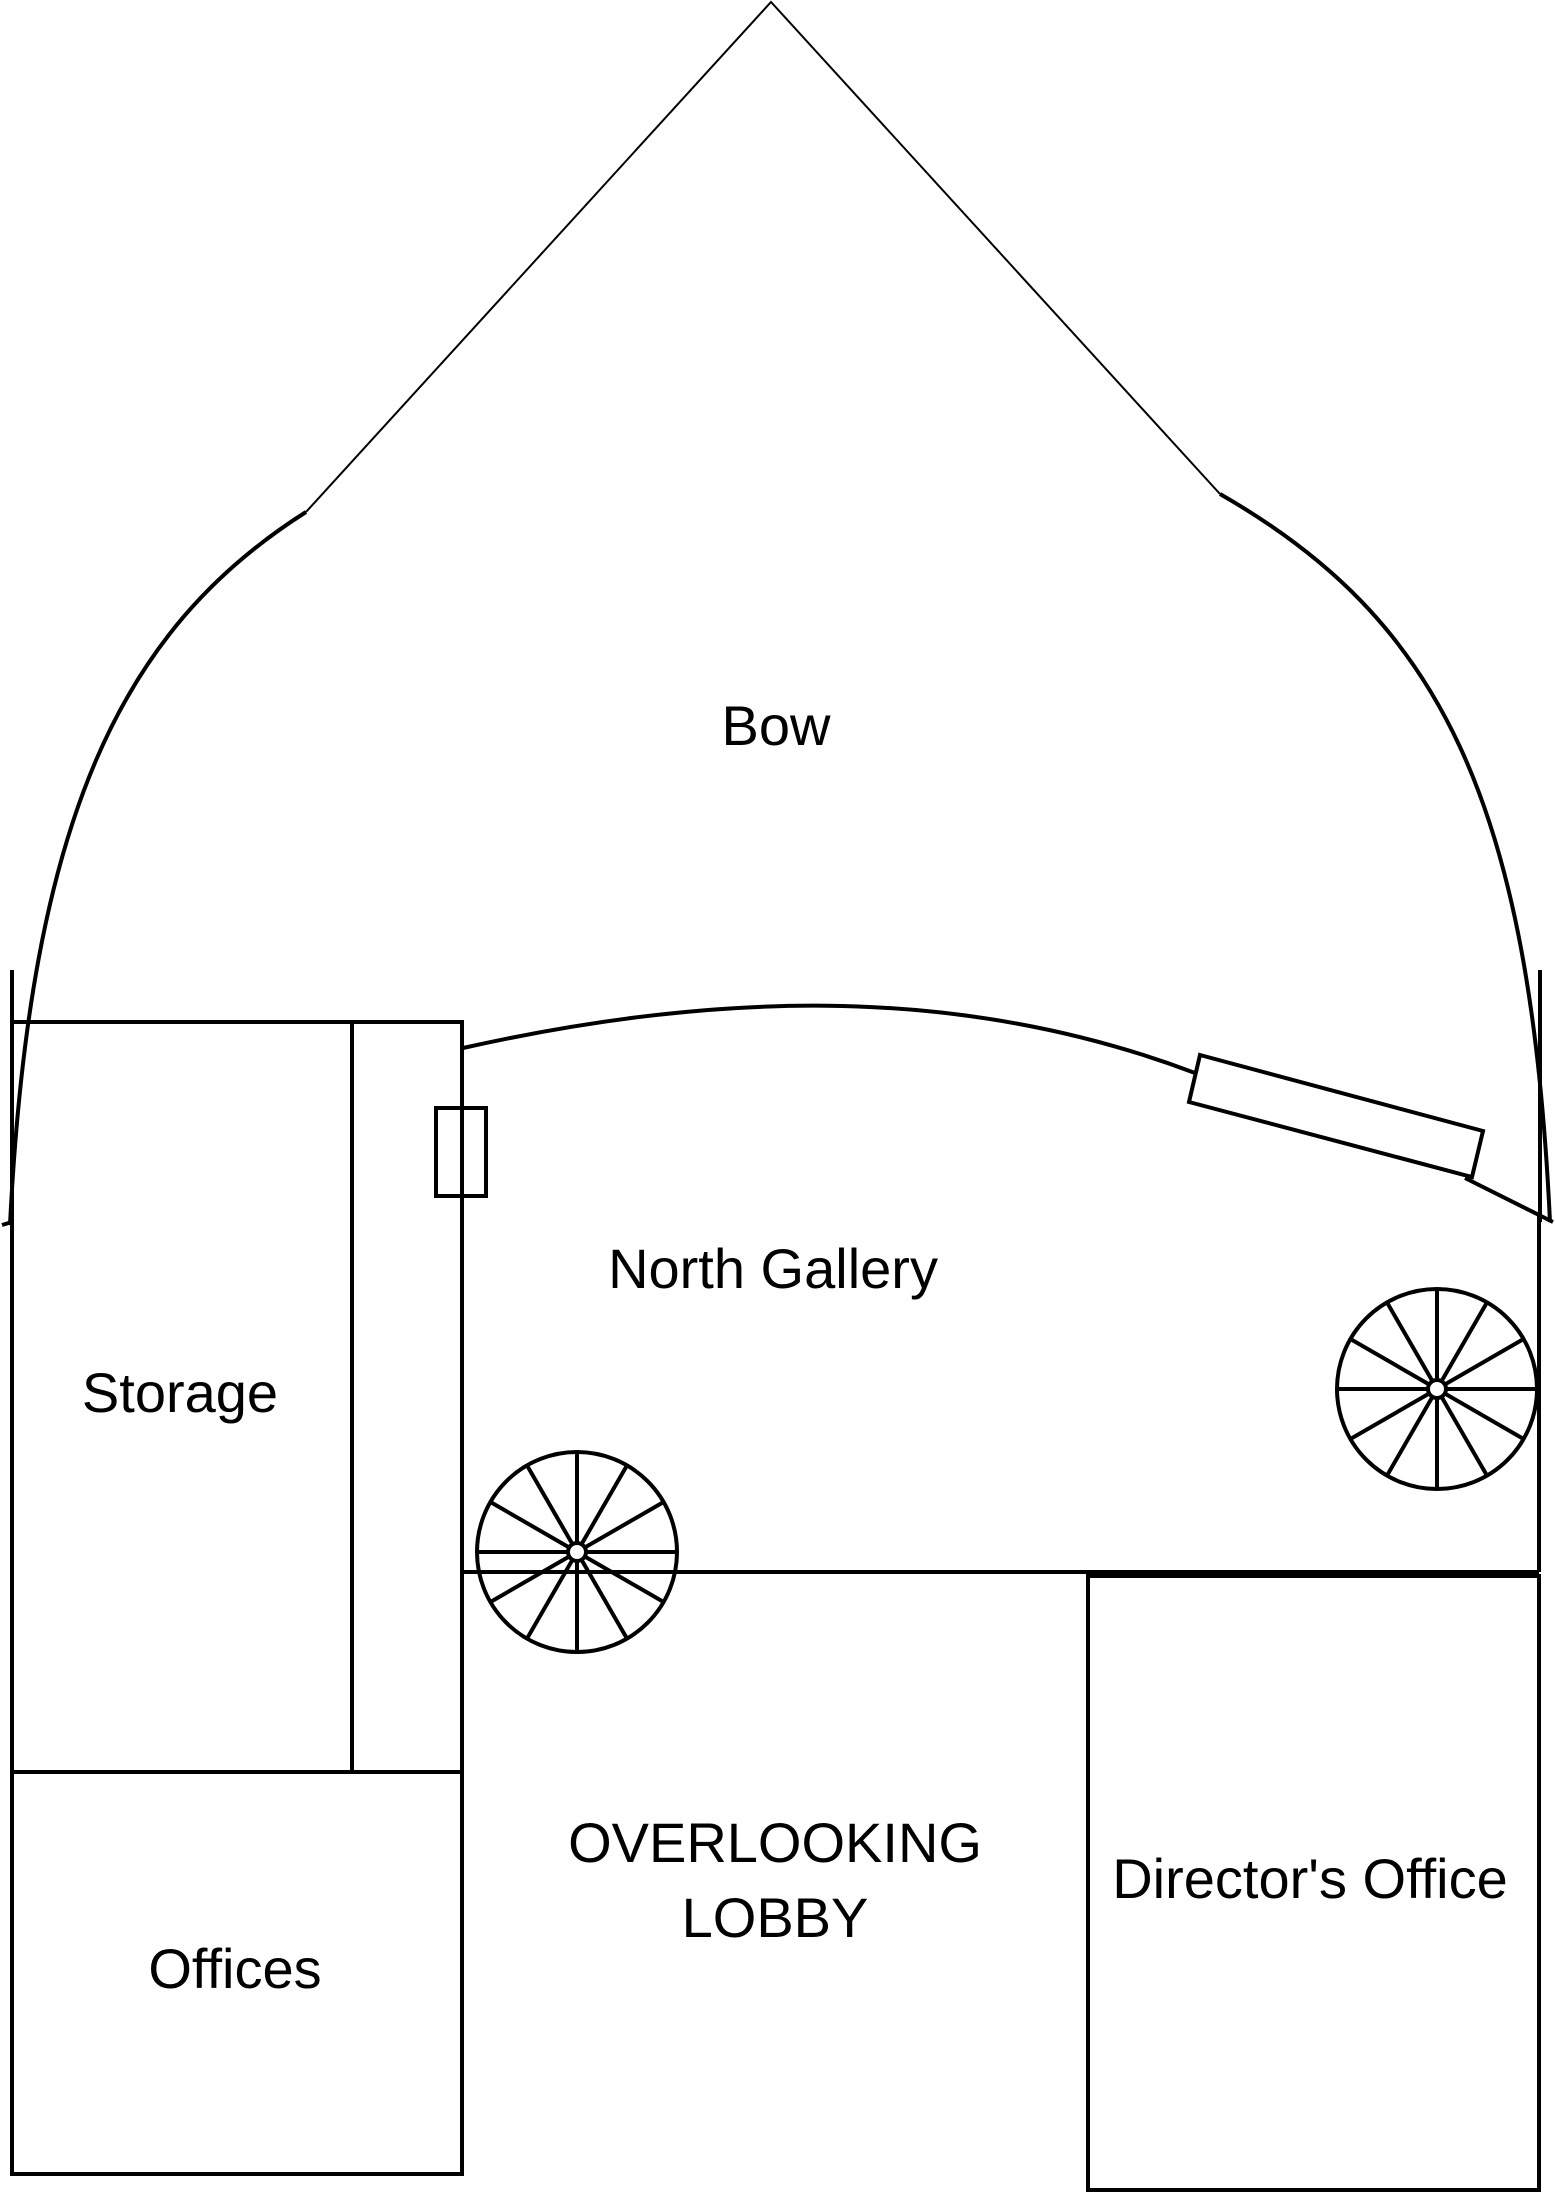 The width and height of the screenshot is (1555, 2195). What do you see at coordinates (1310, 1878) in the screenshot?
I see `room-label-directors-office: Director's Office` at bounding box center [1310, 1878].